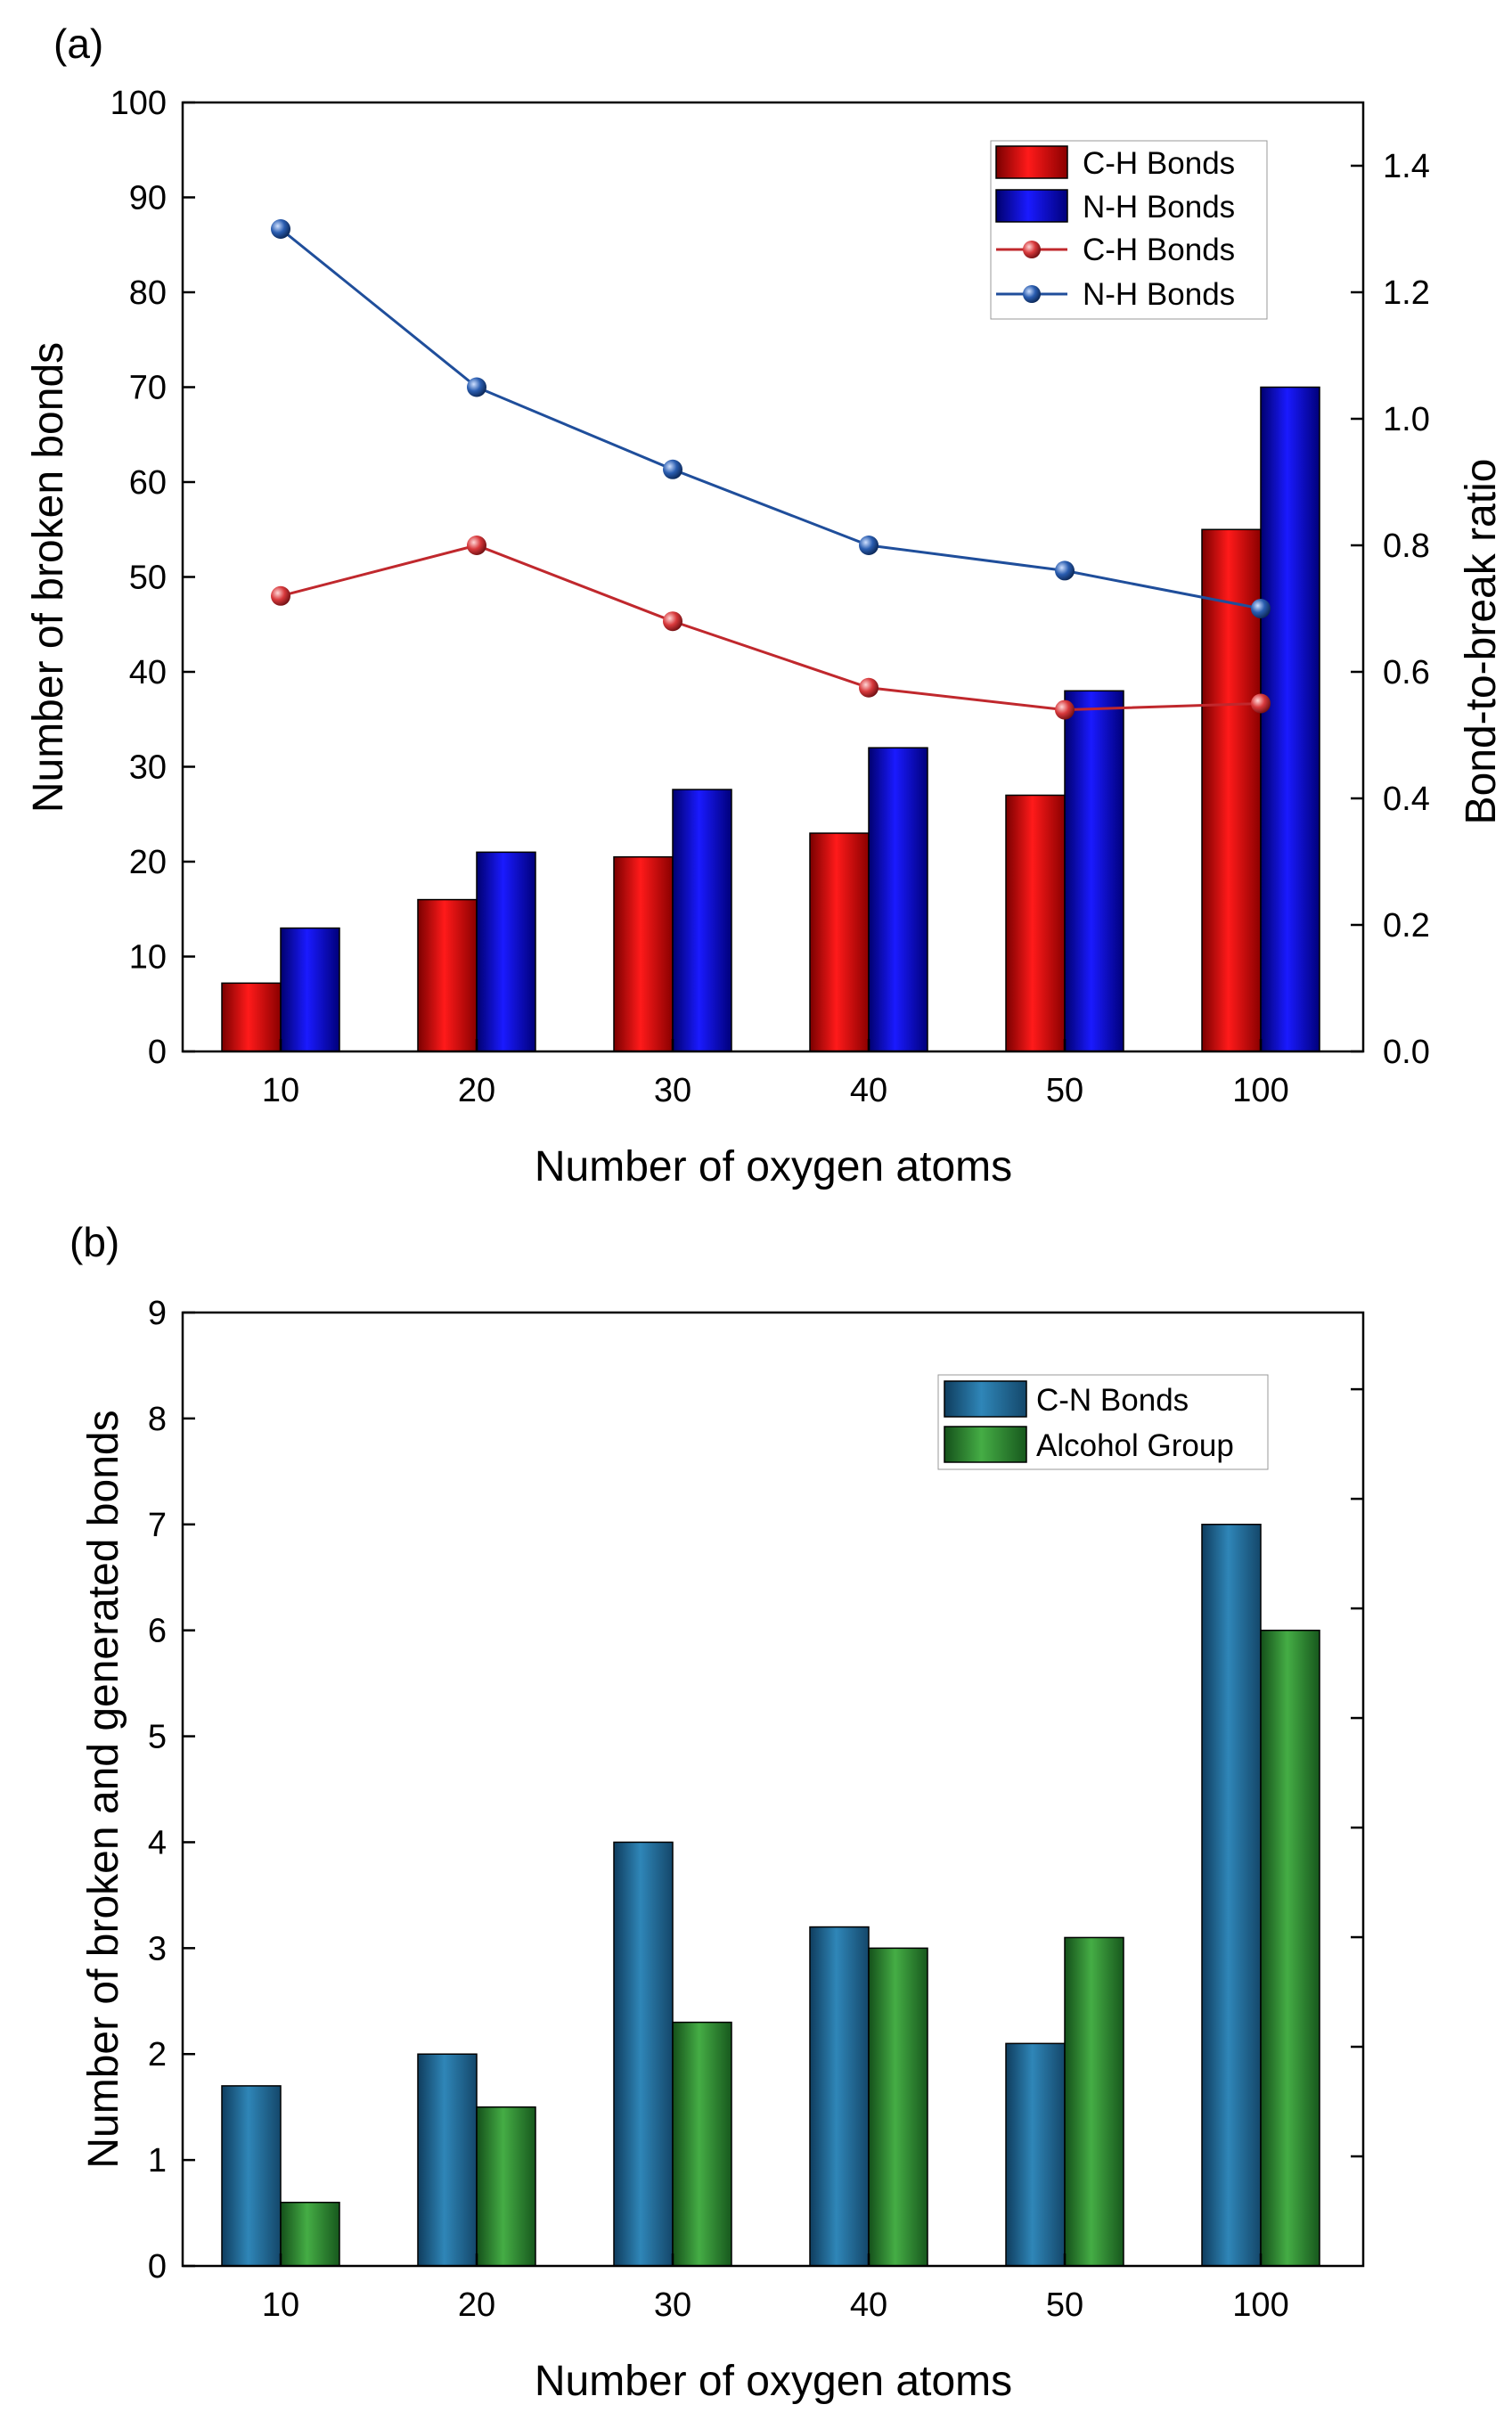 The height and width of the screenshot is (2421, 1512). I want to click on right-y-tick-label: 1.0, so click(1406, 419).